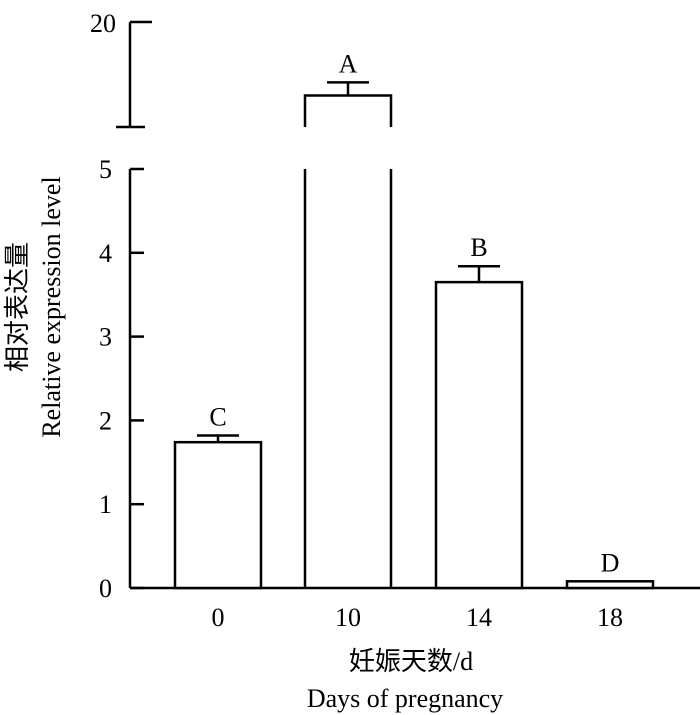 The width and height of the screenshot is (700, 715). What do you see at coordinates (105, 253) in the screenshot?
I see `y-tick-label: 4` at bounding box center [105, 253].